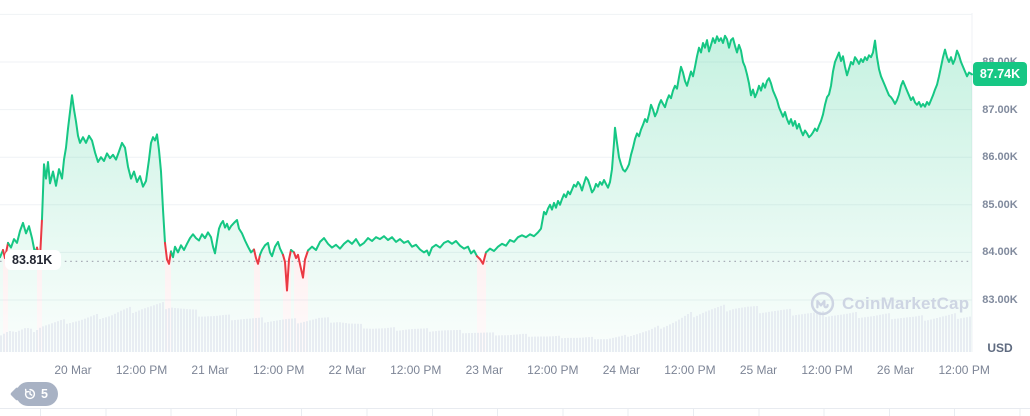  What do you see at coordinates (210, 370) in the screenshot?
I see `x-axis-label: 21 Mar` at bounding box center [210, 370].